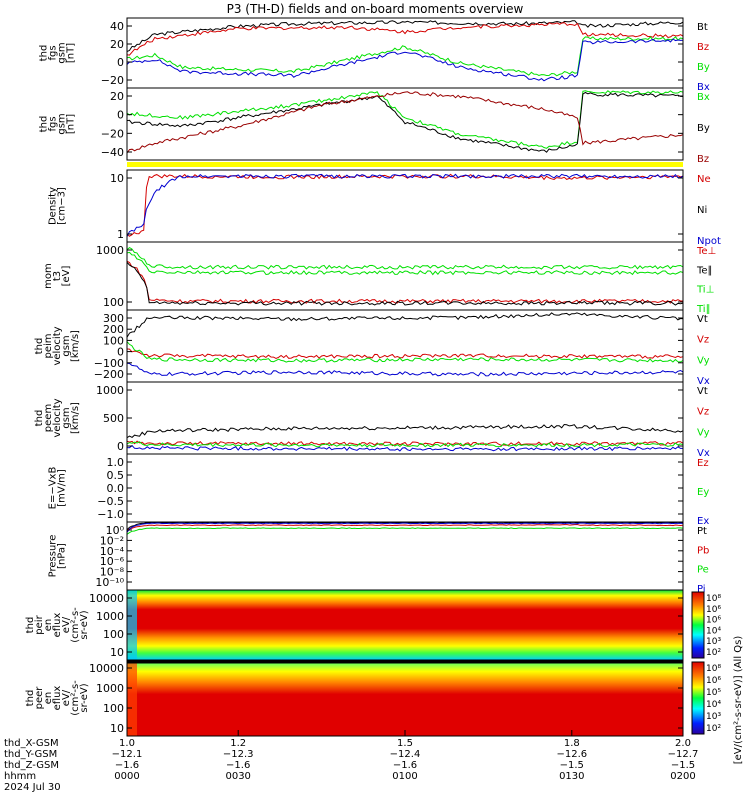 Image resolution: width=750 pixels, height=800 pixels. What do you see at coordinates (405, 698) in the screenshot?
I see `spectrogram-peer_eflux` at bounding box center [405, 698].